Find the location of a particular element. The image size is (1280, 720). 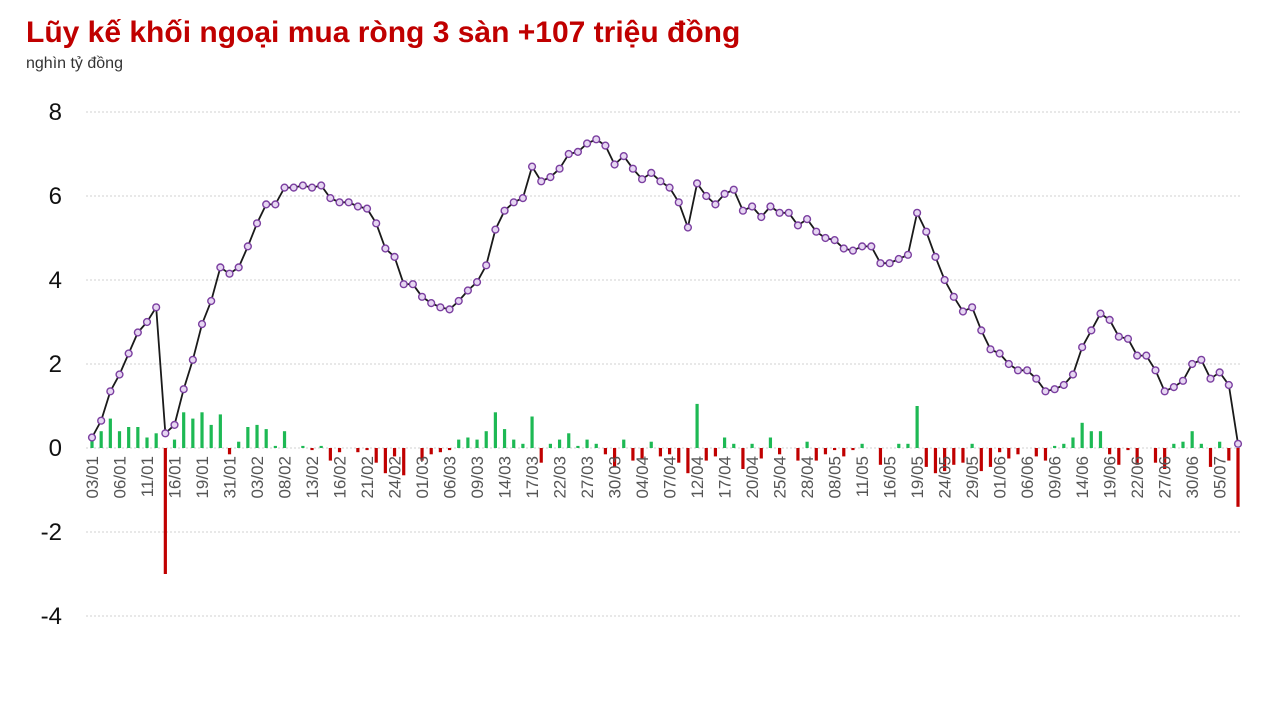

x-tick-label: 01/03 is located at coordinates (422, 477).